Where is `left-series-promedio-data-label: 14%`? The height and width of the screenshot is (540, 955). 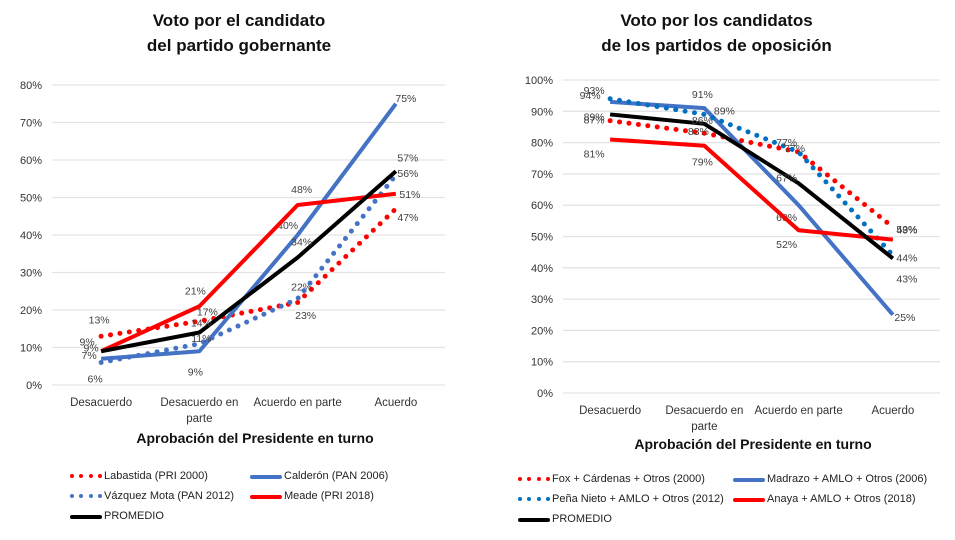 left-series-promedio-data-label: 14% is located at coordinates (201, 324).